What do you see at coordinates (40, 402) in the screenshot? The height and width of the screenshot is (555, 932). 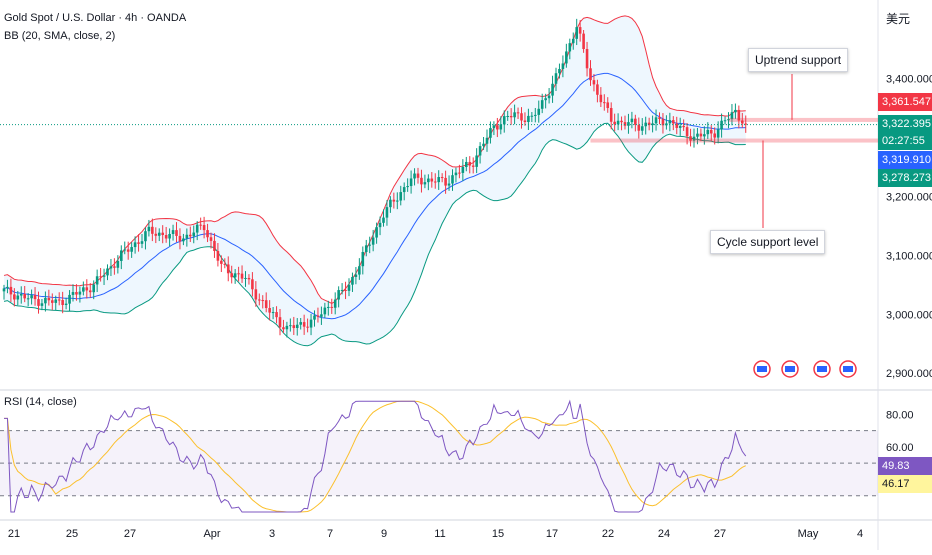 I see `rsi-indicator-label: RSI (14, close)` at bounding box center [40, 402].